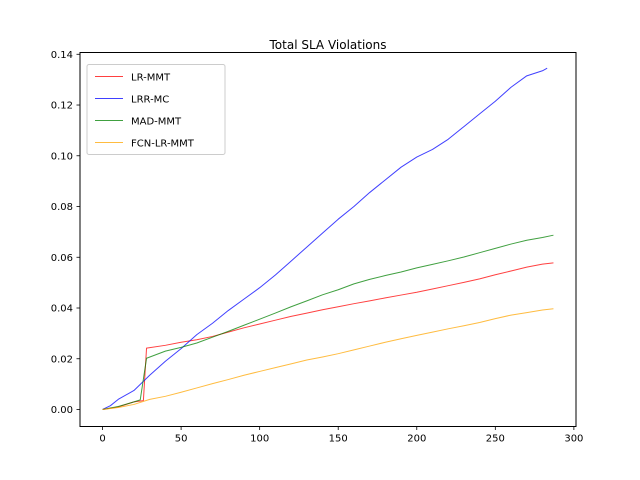 This screenshot has height=480, width=640. Describe the element at coordinates (62, 359) in the screenshot. I see `y-tick-label: 0.02` at that location.